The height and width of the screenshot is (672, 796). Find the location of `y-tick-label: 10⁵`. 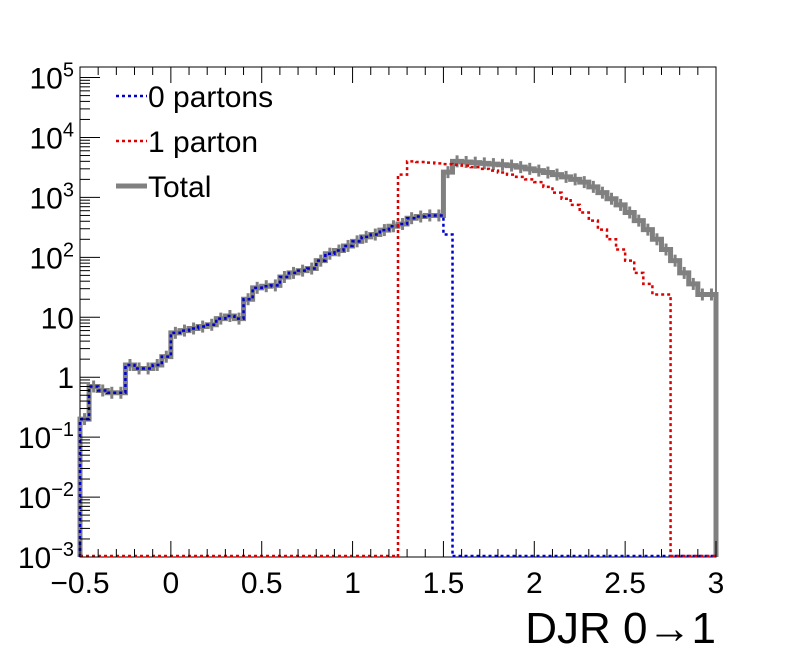

y-tick-label: 10⁵ is located at coordinates (52, 78).